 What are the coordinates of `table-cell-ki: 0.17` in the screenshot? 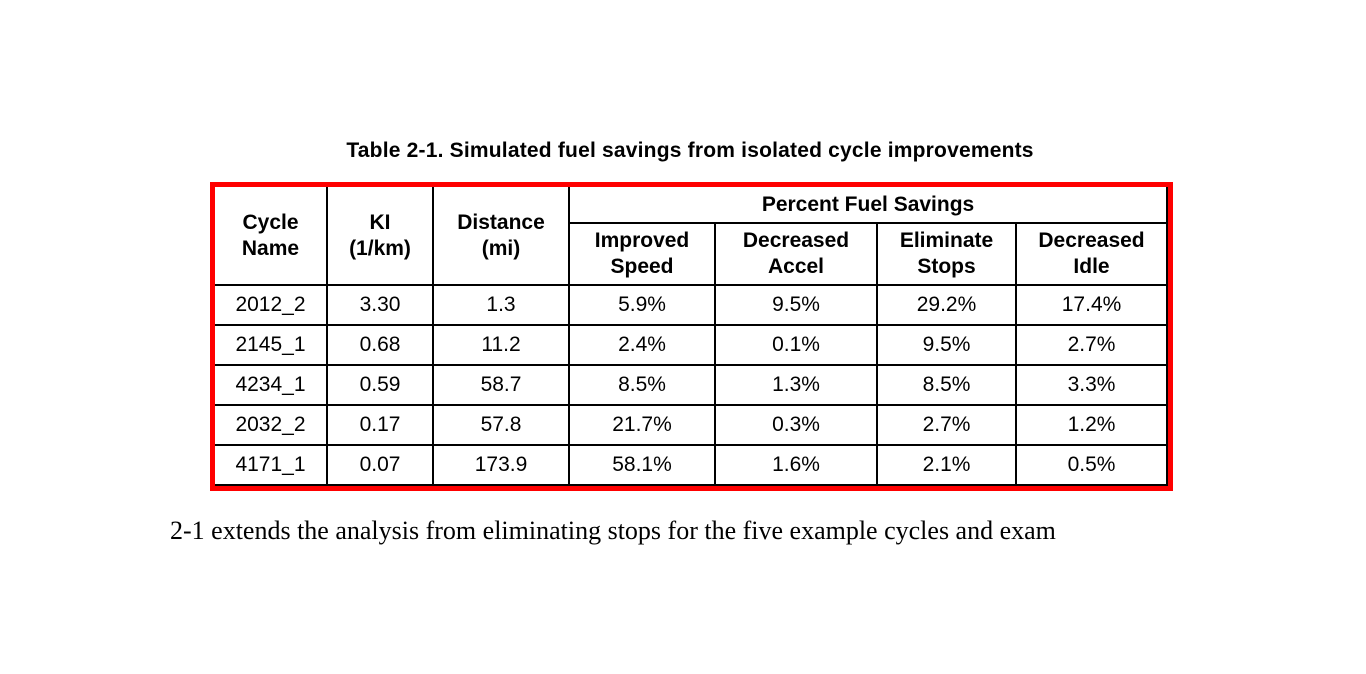 It's located at (380, 425).